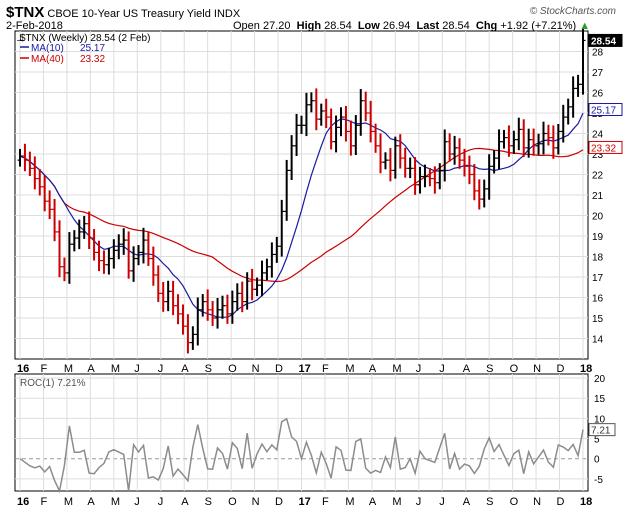 This screenshot has width=624, height=511. I want to click on price-x-tick-label: D, so click(561, 369).